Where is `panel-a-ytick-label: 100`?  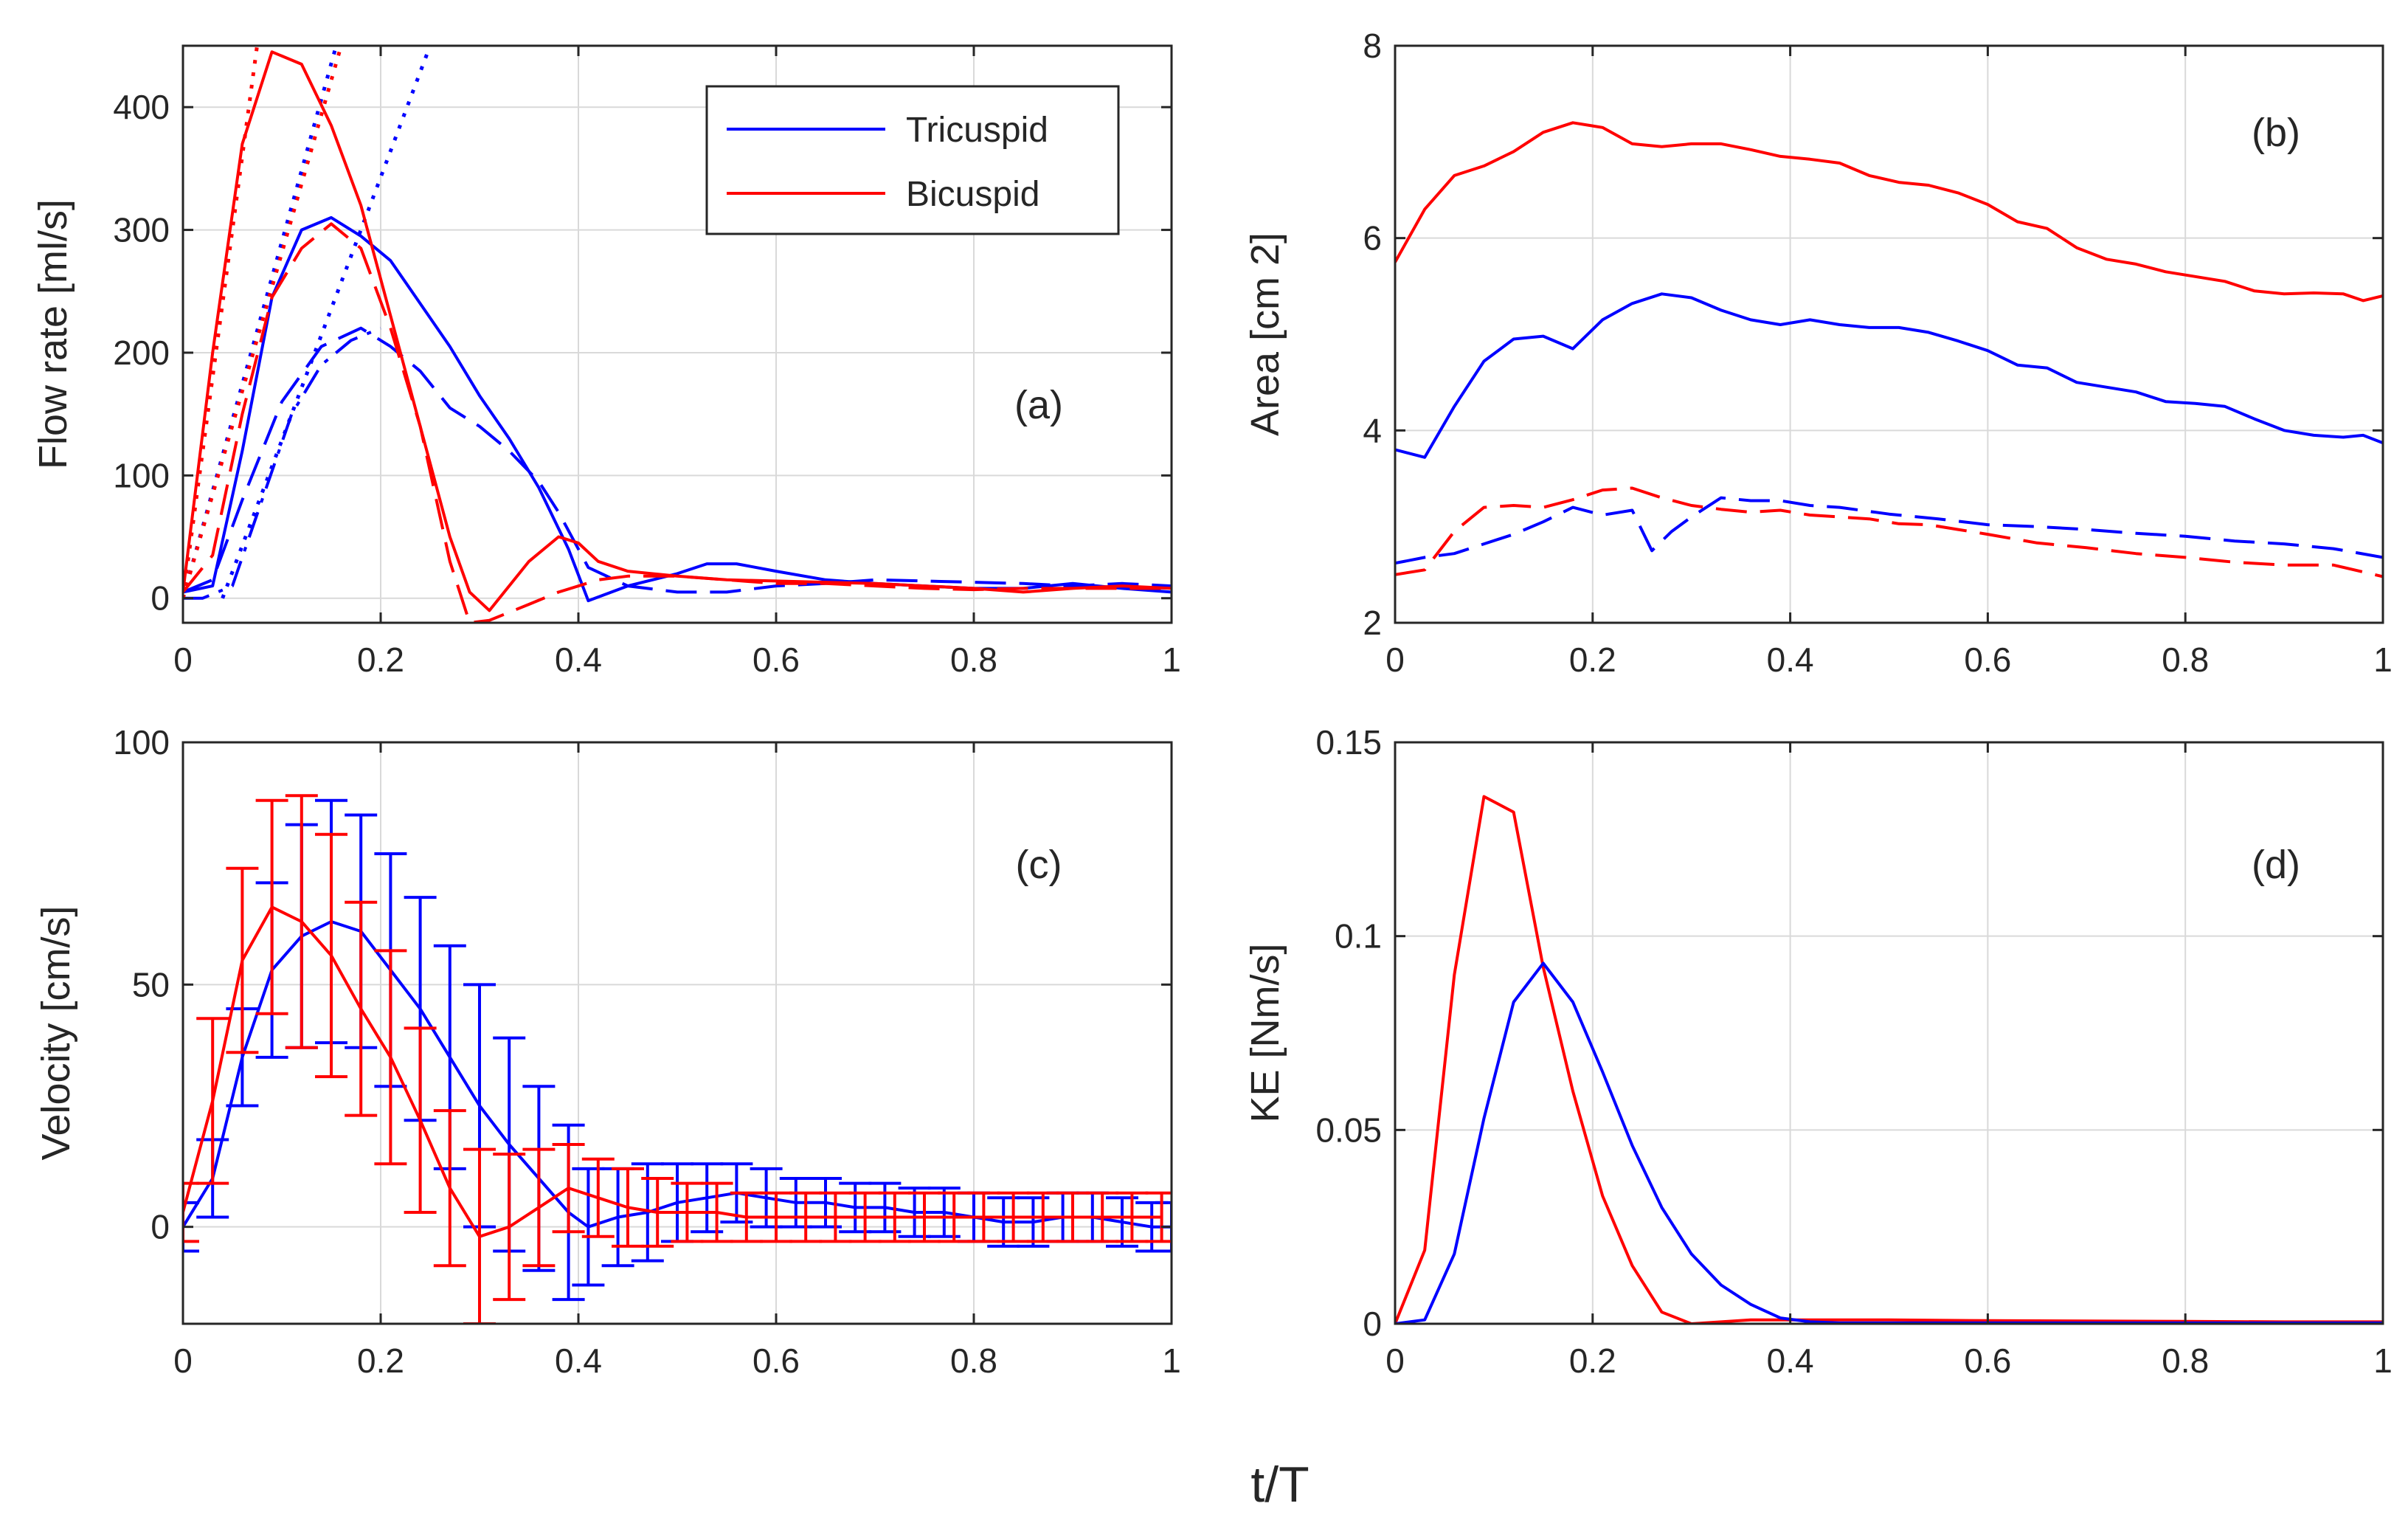 panel-a-ytick-label: 100 is located at coordinates (141, 475).